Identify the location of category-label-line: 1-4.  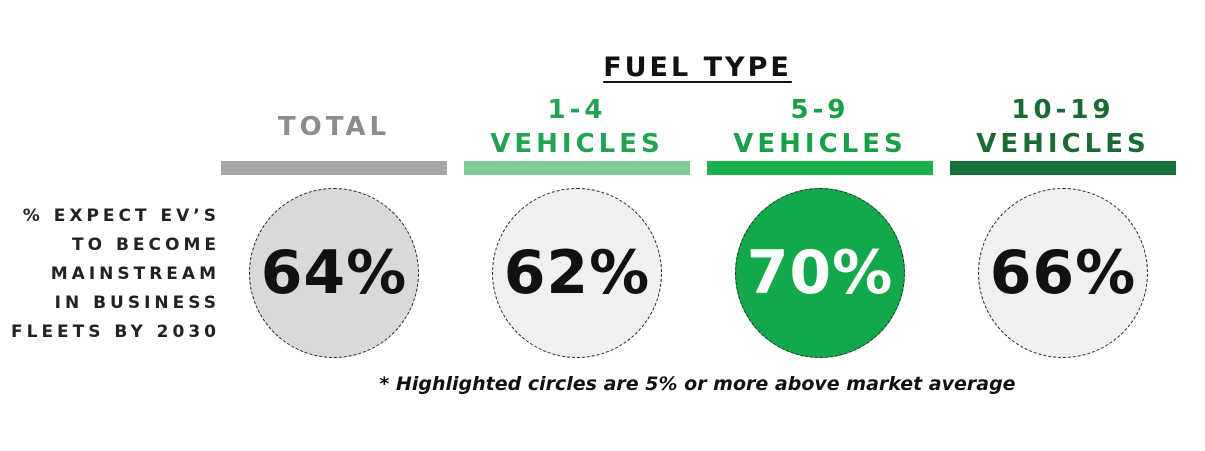
(577, 110).